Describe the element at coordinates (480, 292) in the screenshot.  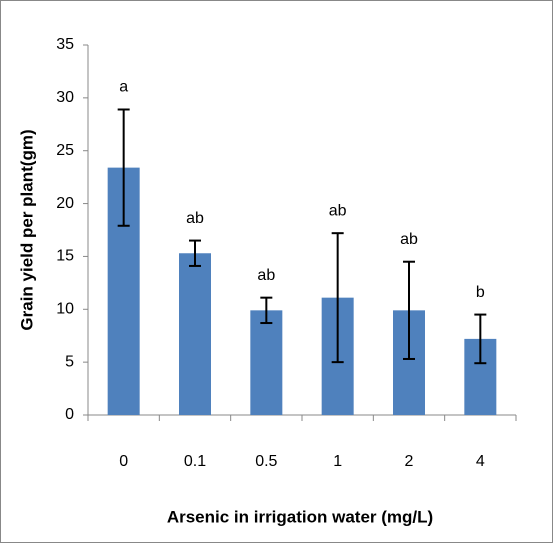
I see `annotation: b` at that location.